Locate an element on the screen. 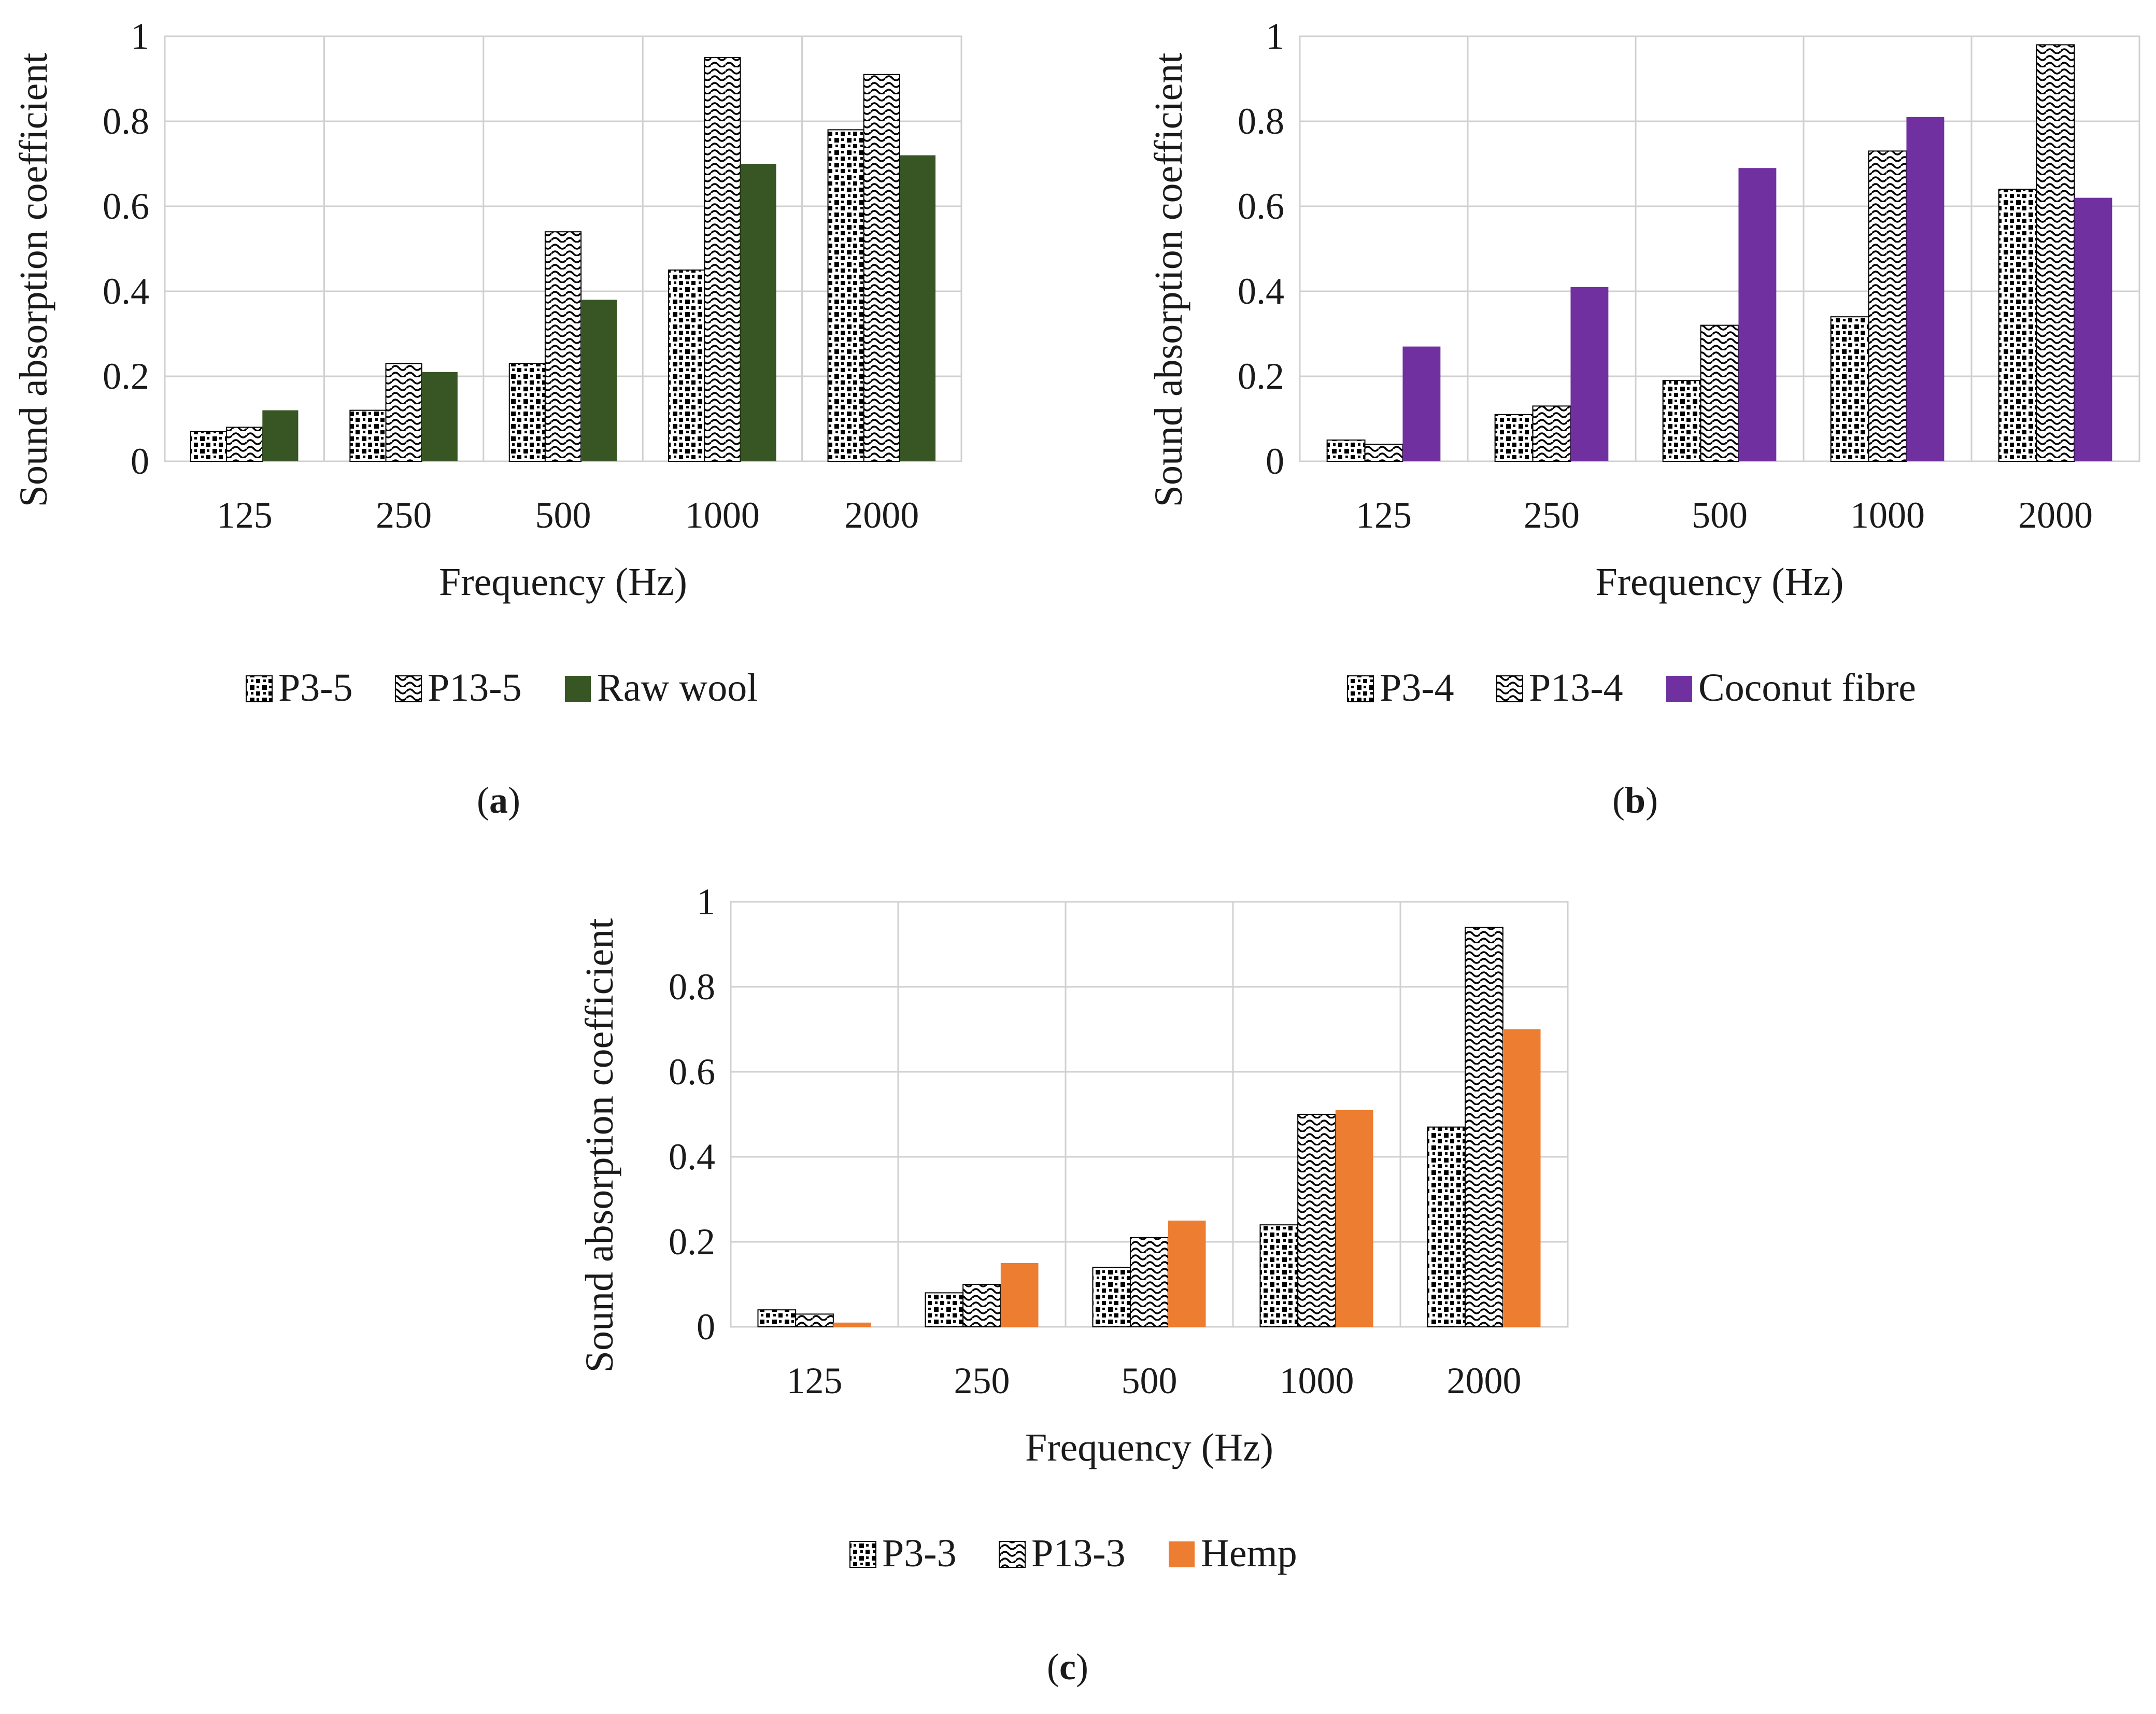  legend-label: Coconut fibre is located at coordinates (1807, 688).